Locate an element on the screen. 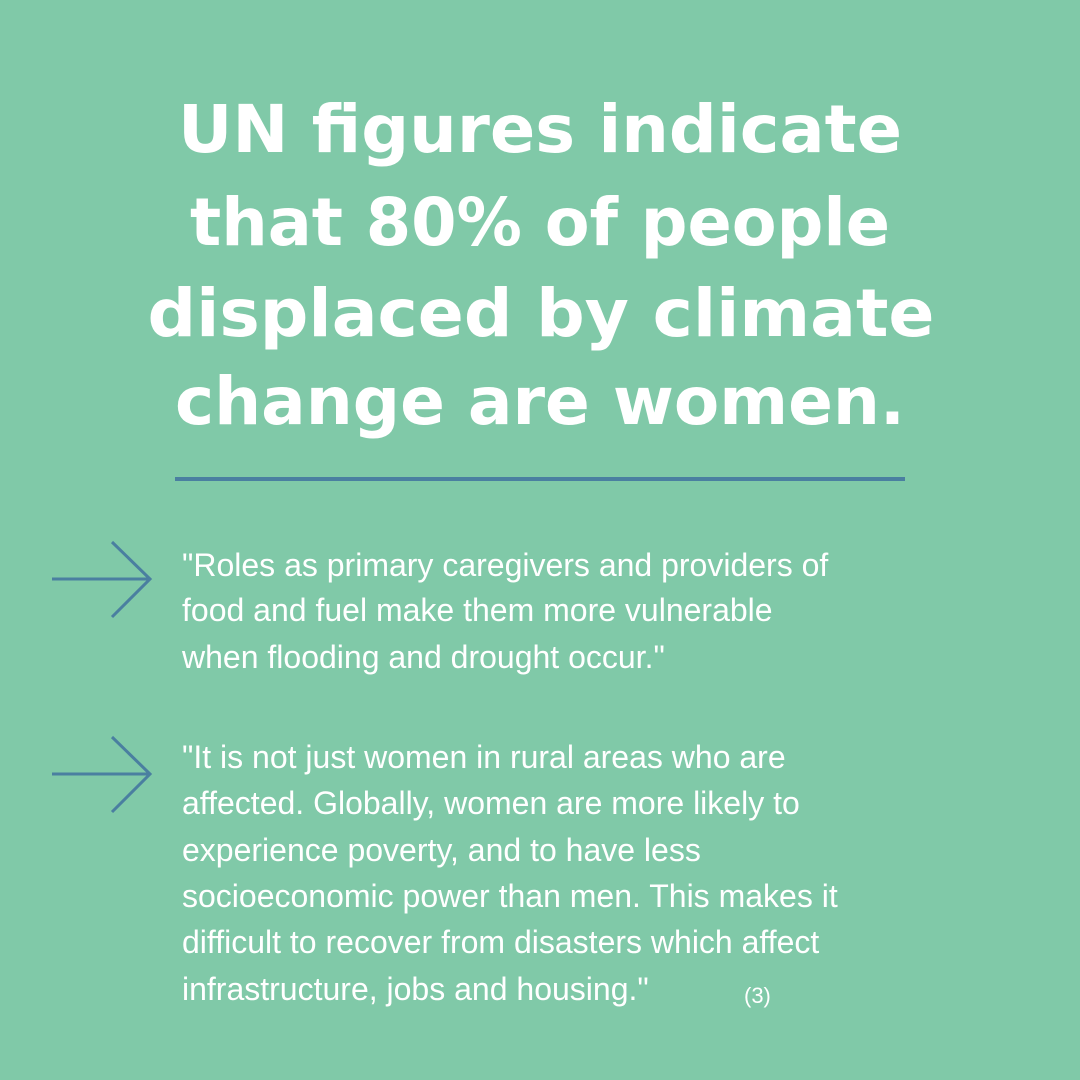  quote-line: infrastructure, jobs and housing." is located at coordinates (415, 989).